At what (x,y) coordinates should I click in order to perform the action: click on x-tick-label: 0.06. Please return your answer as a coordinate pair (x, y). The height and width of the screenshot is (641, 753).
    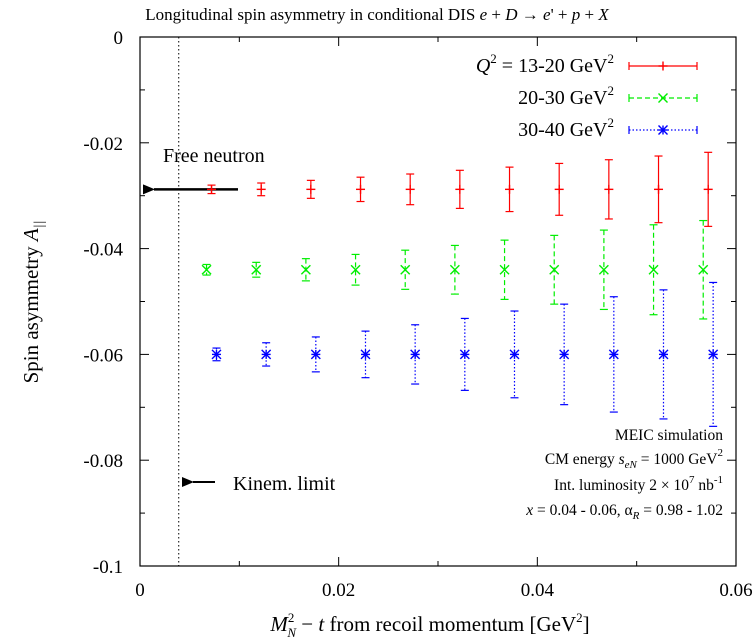
    Looking at the image, I should click on (735, 590).